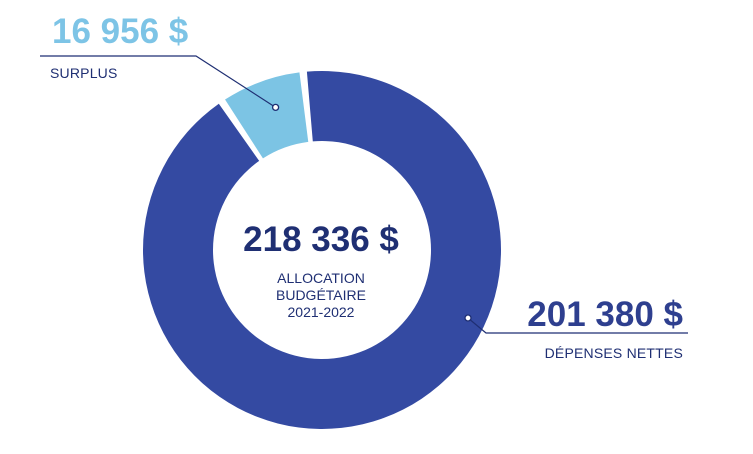 Image resolution: width=753 pixels, height=454 pixels. What do you see at coordinates (321, 295) in the screenshot?
I see `center-label-line-2: BUDGÉTAIRE` at bounding box center [321, 295].